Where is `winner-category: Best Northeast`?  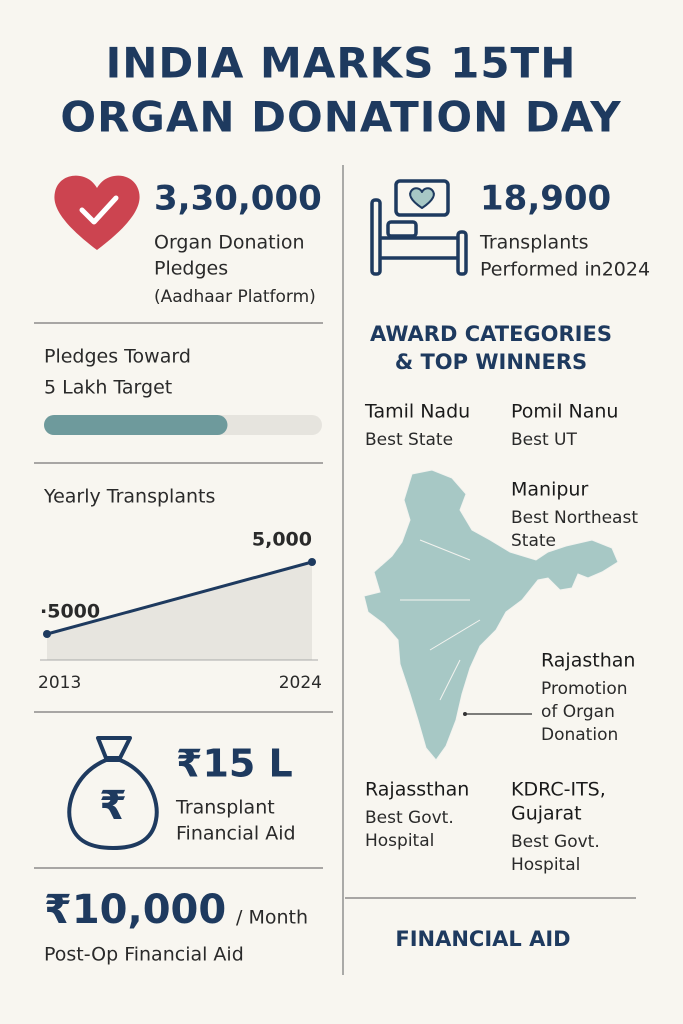 winner-category: Best Northeast is located at coordinates (574, 518).